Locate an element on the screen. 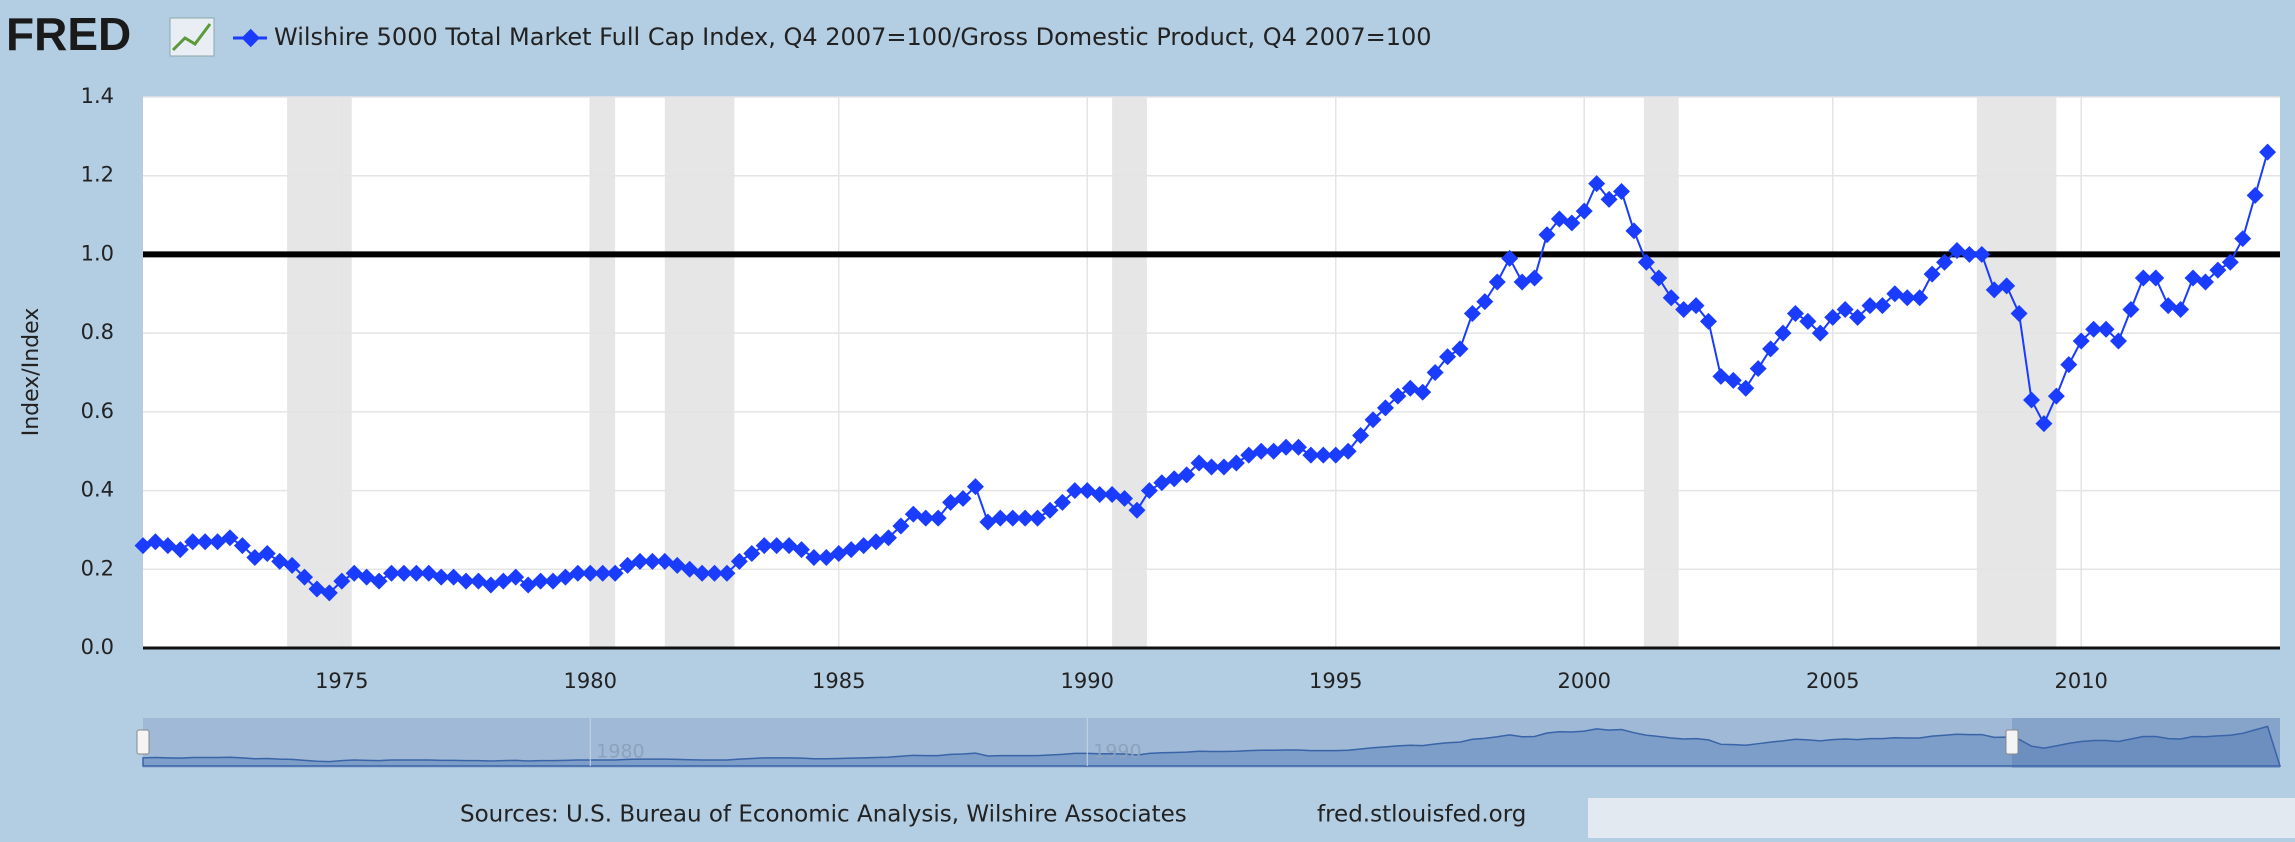 Image resolution: width=2295 pixels, height=842 pixels. logo-icon is located at coordinates (192, 37).